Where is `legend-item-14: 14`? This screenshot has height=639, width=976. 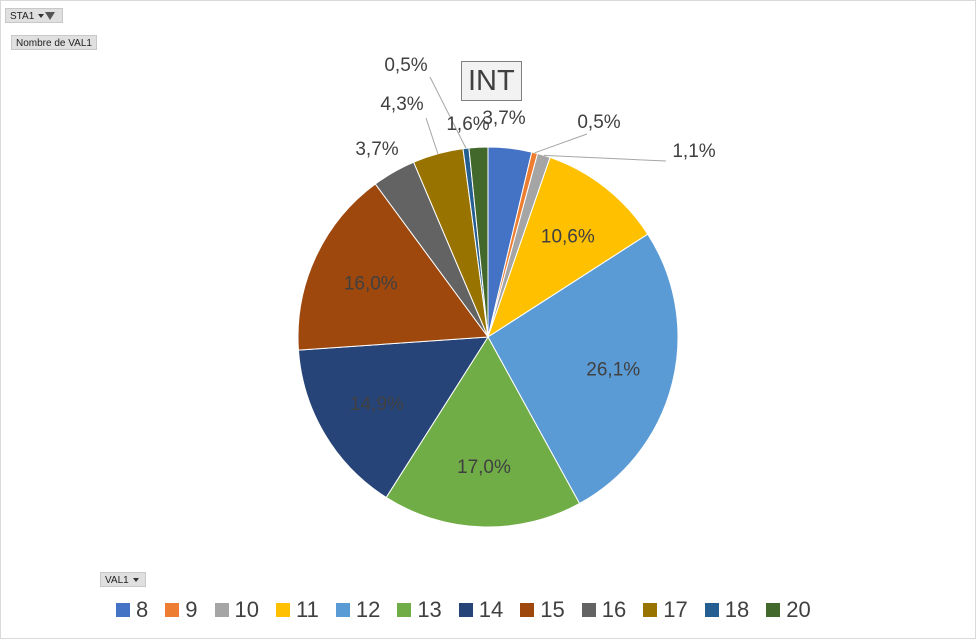
legend-item-14: 14 is located at coordinates (481, 610).